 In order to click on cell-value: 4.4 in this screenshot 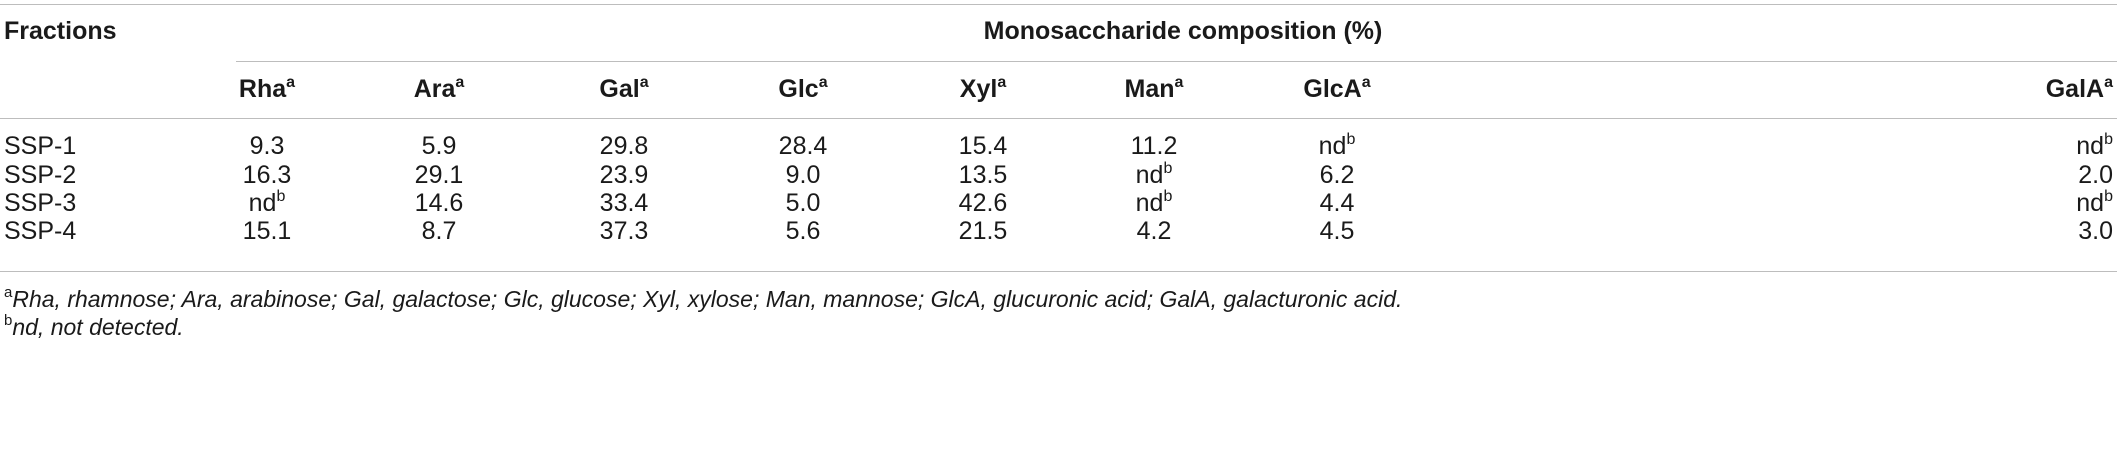, I will do `click(1337, 203)`.